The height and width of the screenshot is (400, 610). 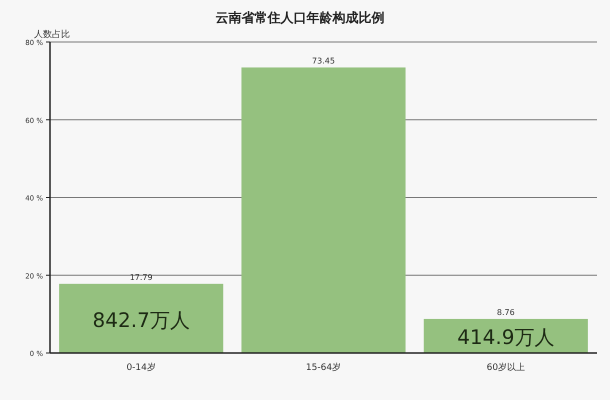 What do you see at coordinates (52, 34) in the screenshot?
I see `y-axis-title: 人数占比` at bounding box center [52, 34].